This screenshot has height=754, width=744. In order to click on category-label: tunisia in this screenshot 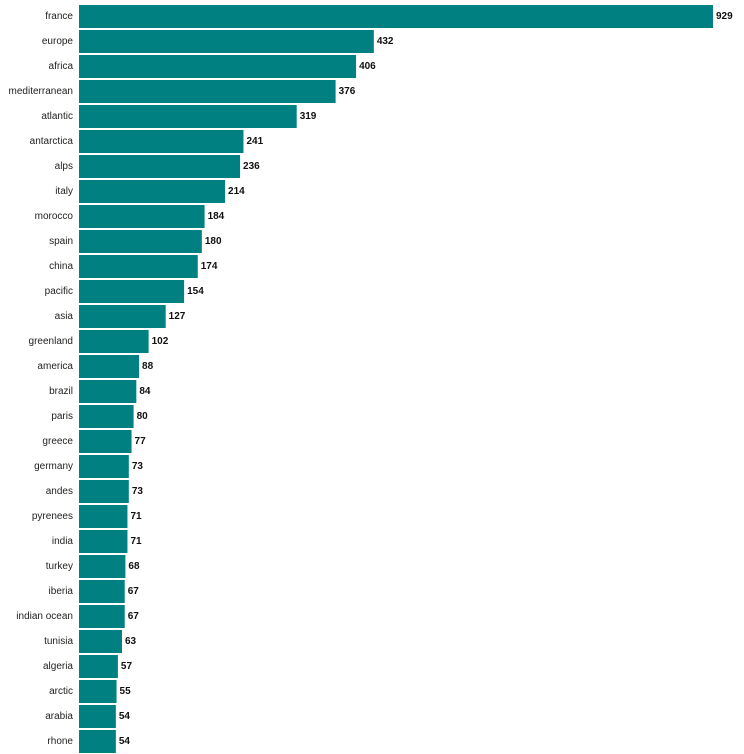, I will do `click(58, 641)`.